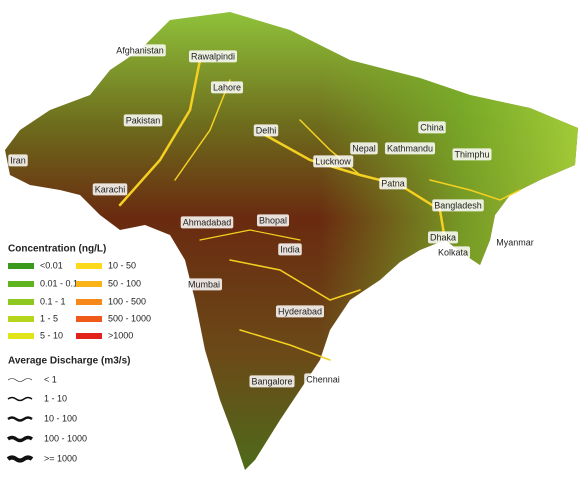 This screenshot has width=585, height=479. I want to click on place-label: India, so click(290, 249).